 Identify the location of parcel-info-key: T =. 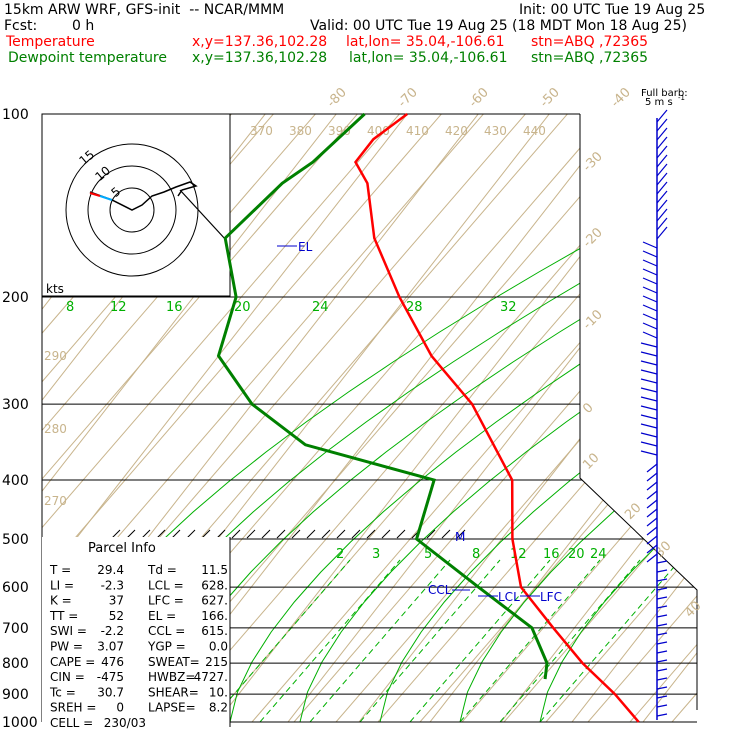
(60, 570).